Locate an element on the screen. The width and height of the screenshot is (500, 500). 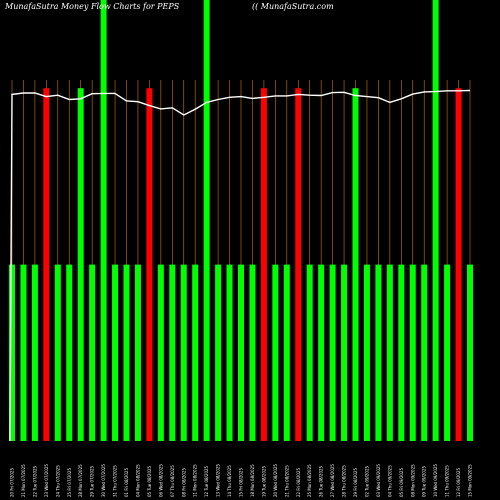
x-tick-label: 28 Mon 07/2025 is located at coordinates (80, 480).